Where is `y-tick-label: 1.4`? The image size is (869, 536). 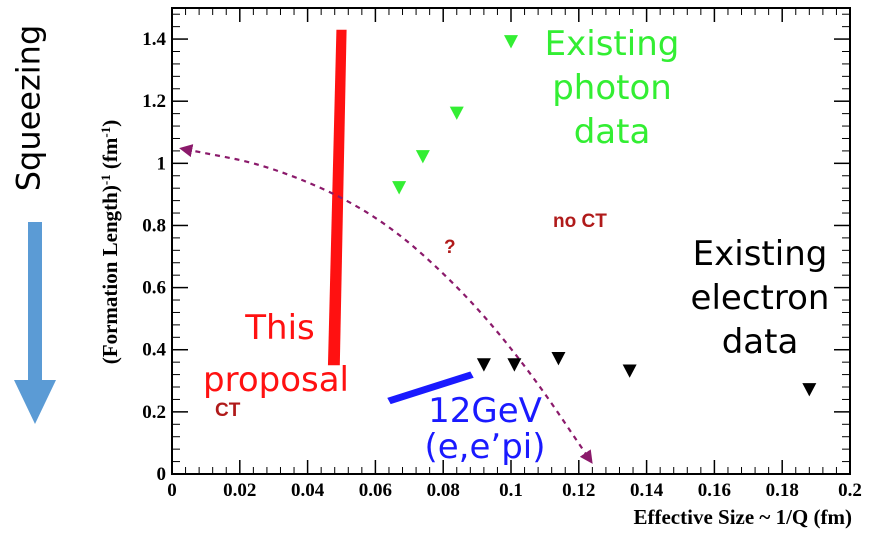
y-tick-label: 1.4 is located at coordinates (154, 39).